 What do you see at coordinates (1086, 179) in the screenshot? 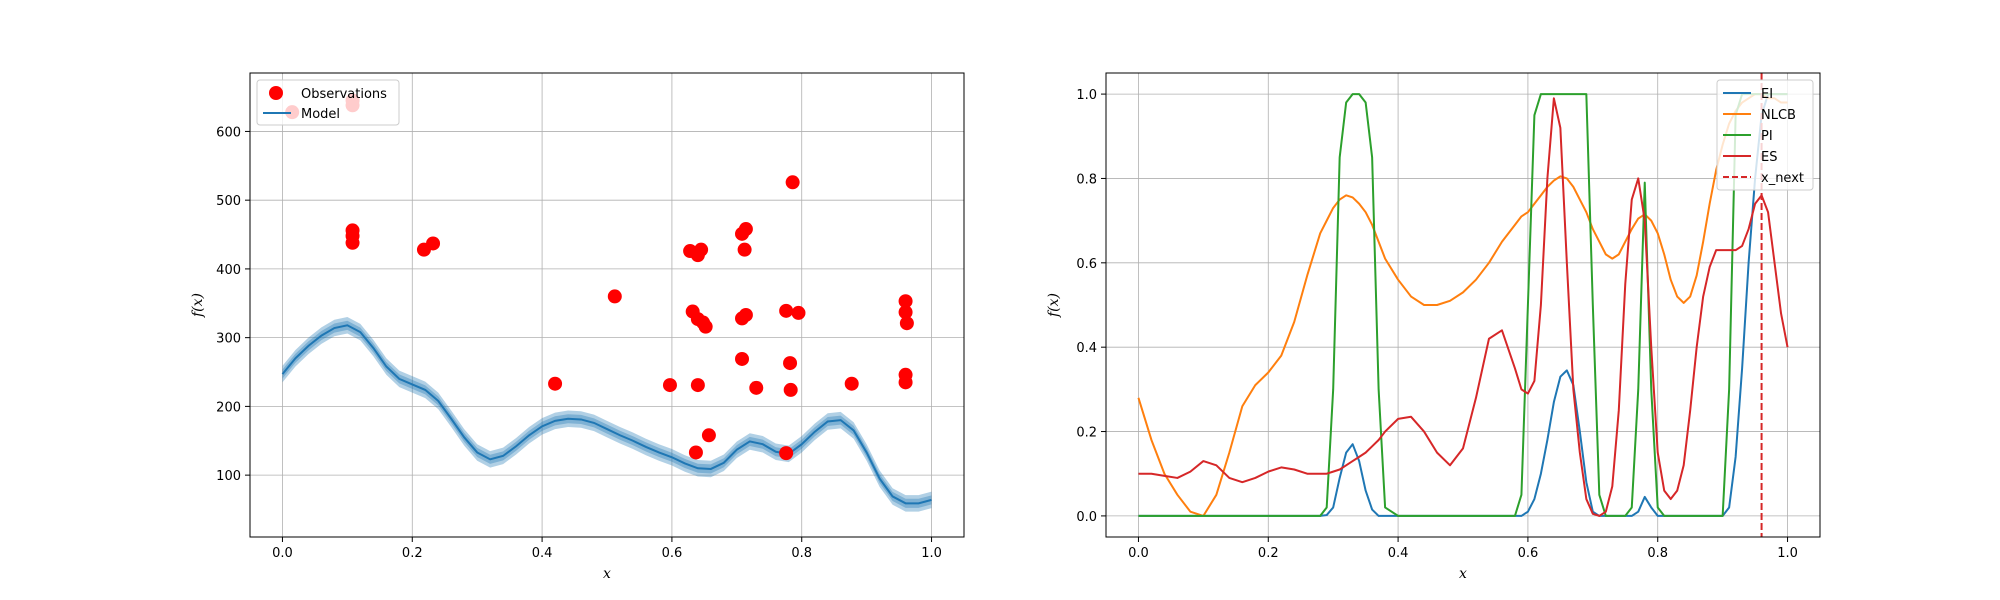
I see `y-tick-label: 0.8` at bounding box center [1086, 179].